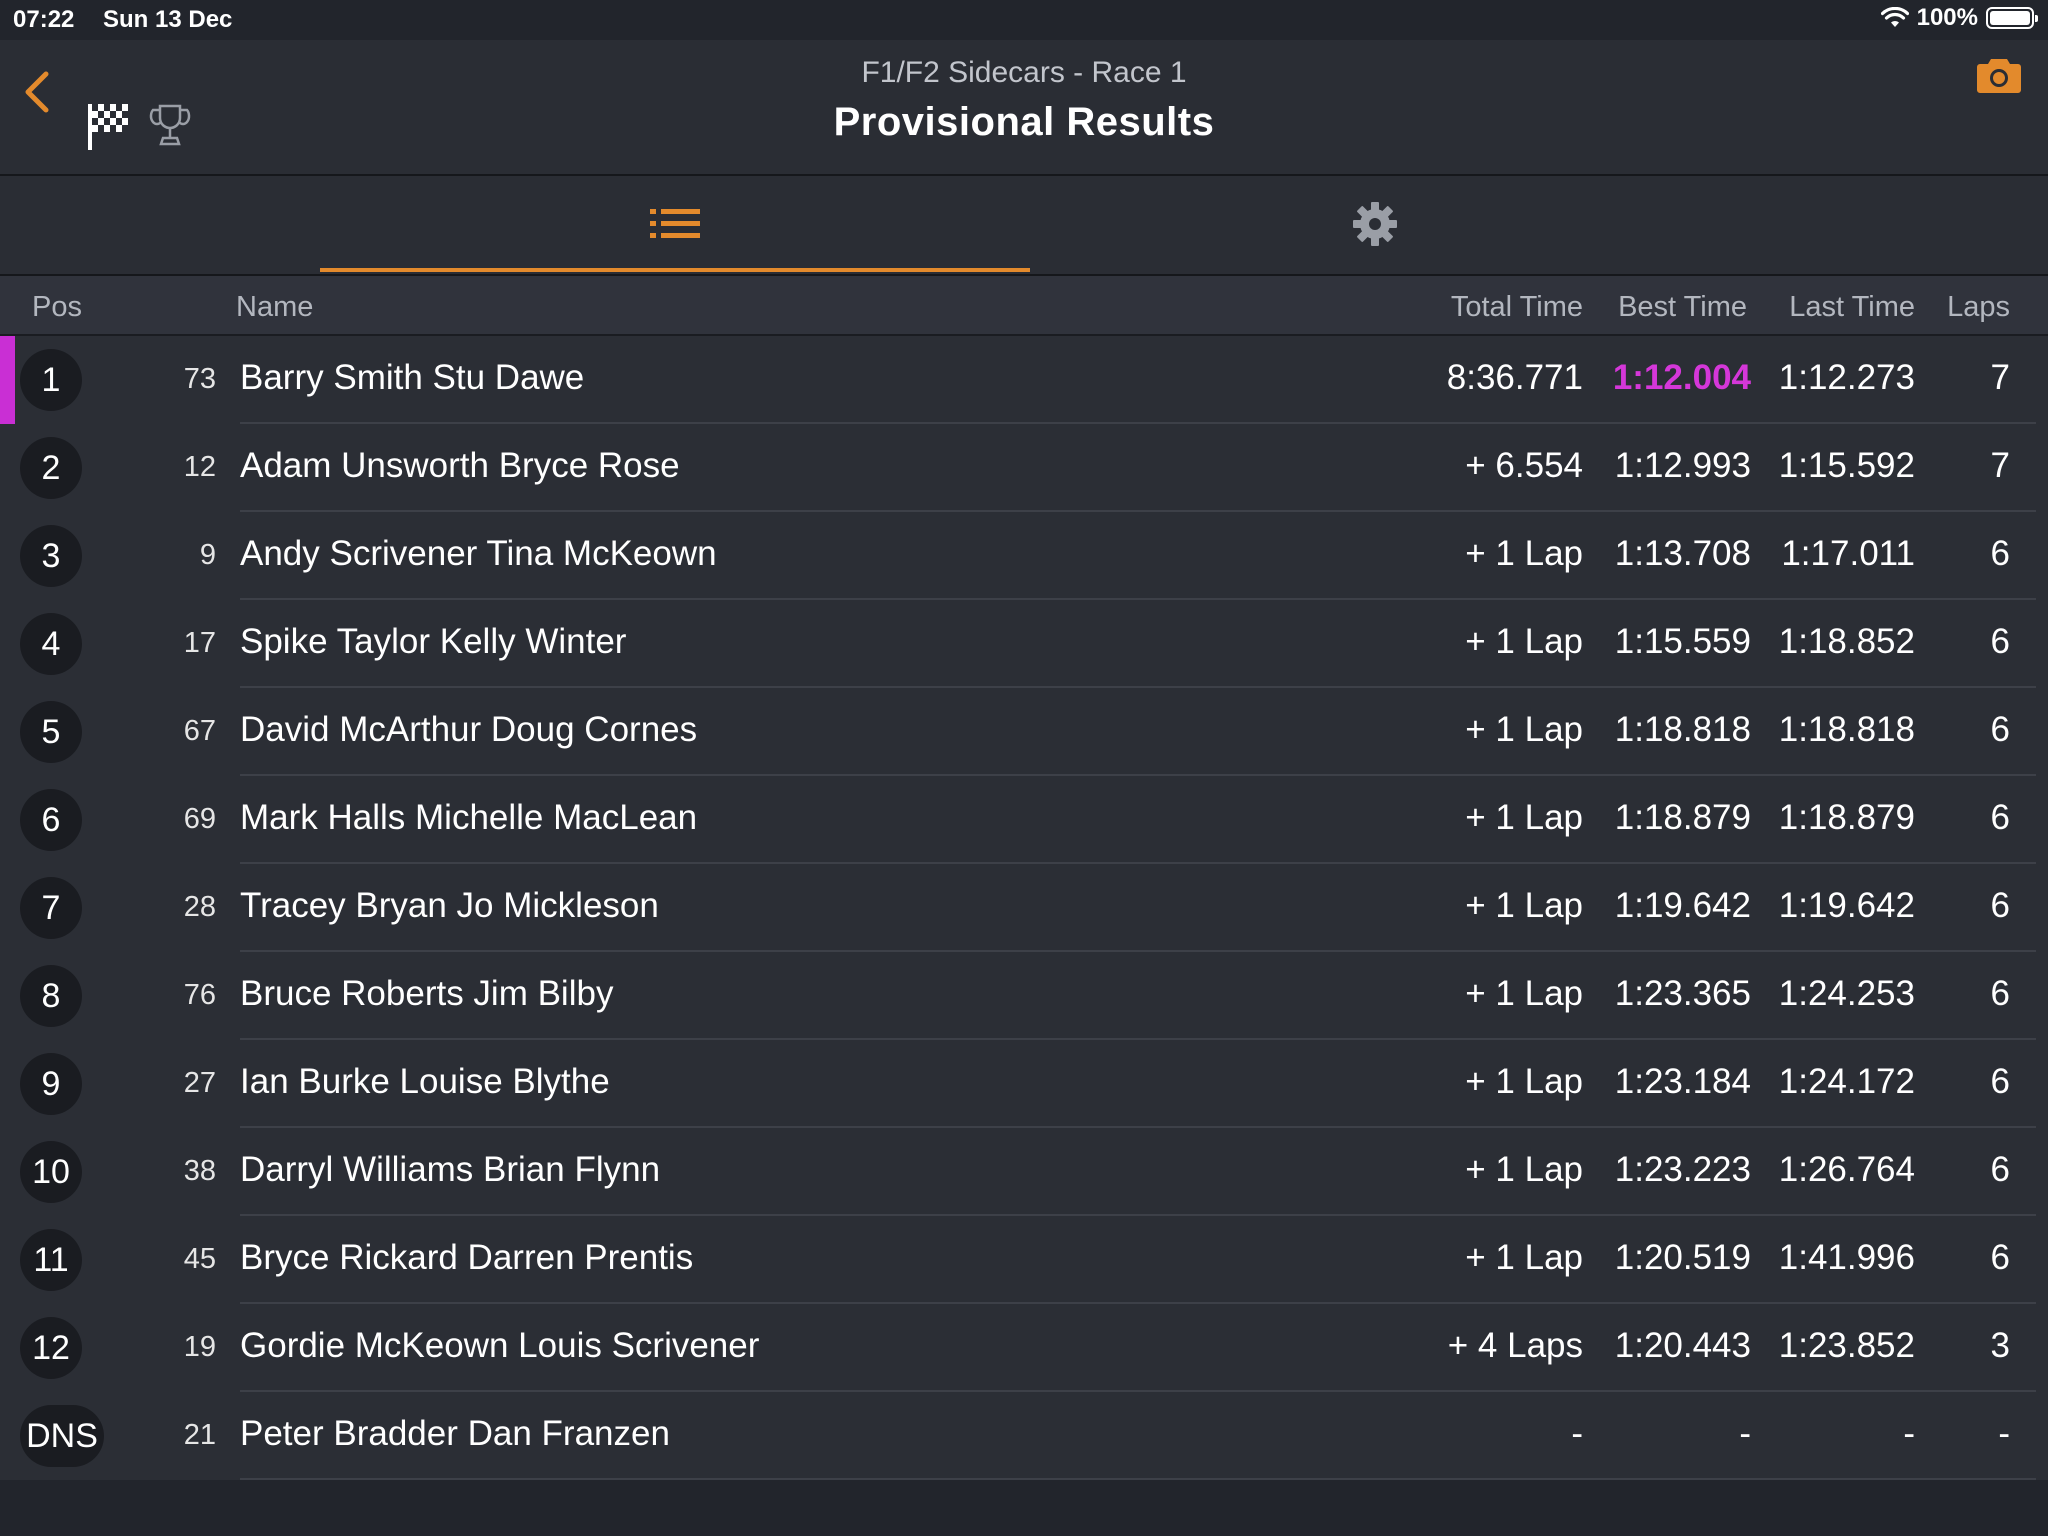  Describe the element at coordinates (1909, 1433) in the screenshot. I see `last-time: -` at that location.